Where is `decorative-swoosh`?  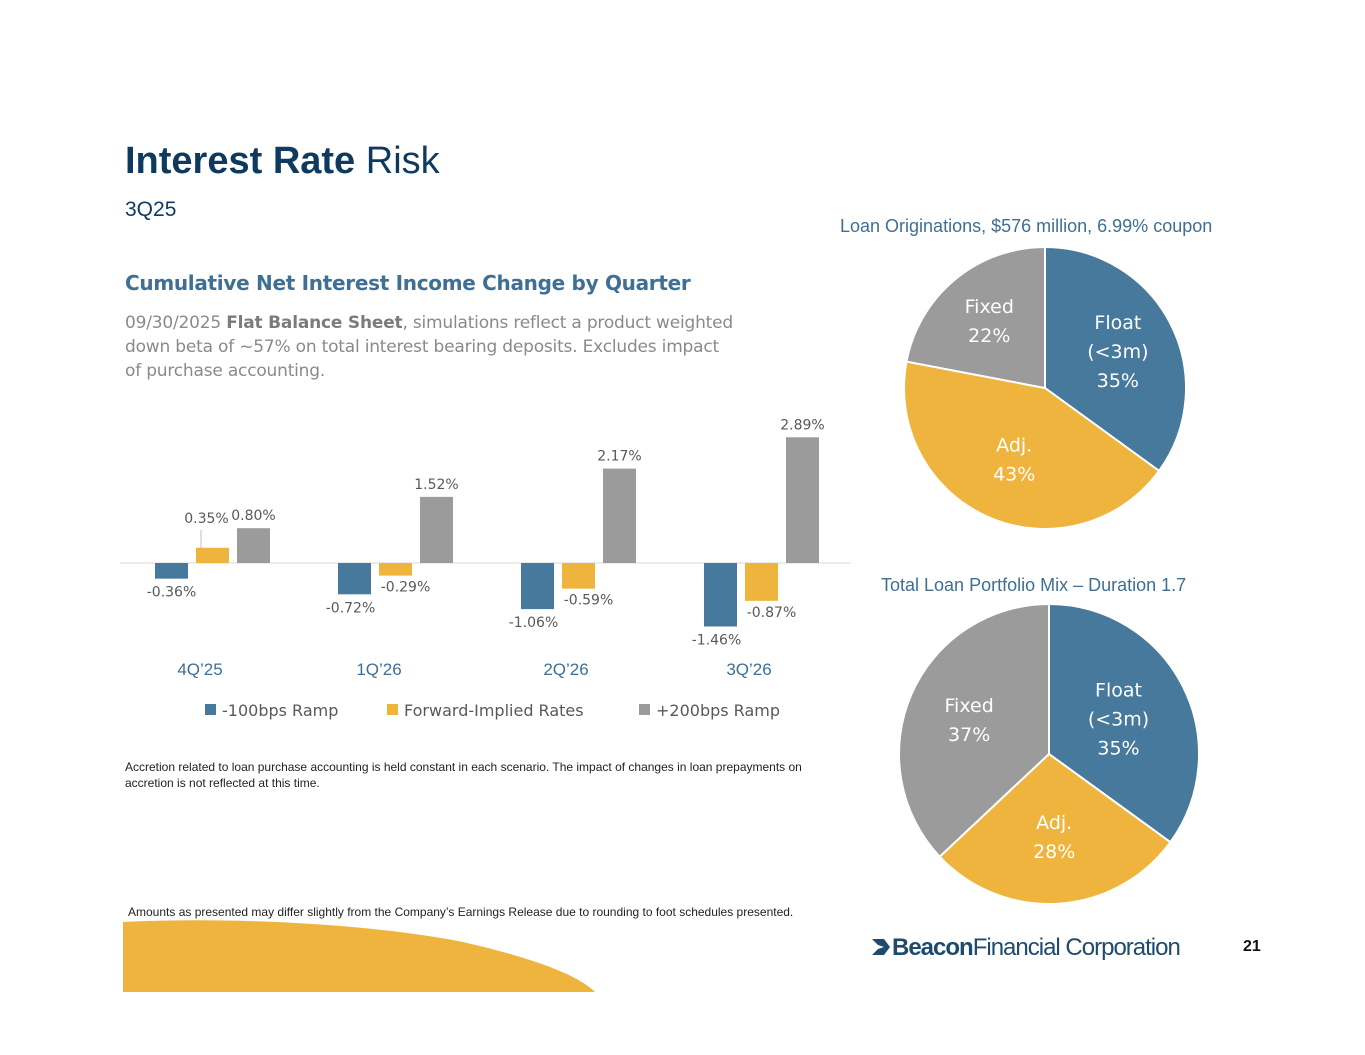
decorative-swoosh is located at coordinates (359, 956).